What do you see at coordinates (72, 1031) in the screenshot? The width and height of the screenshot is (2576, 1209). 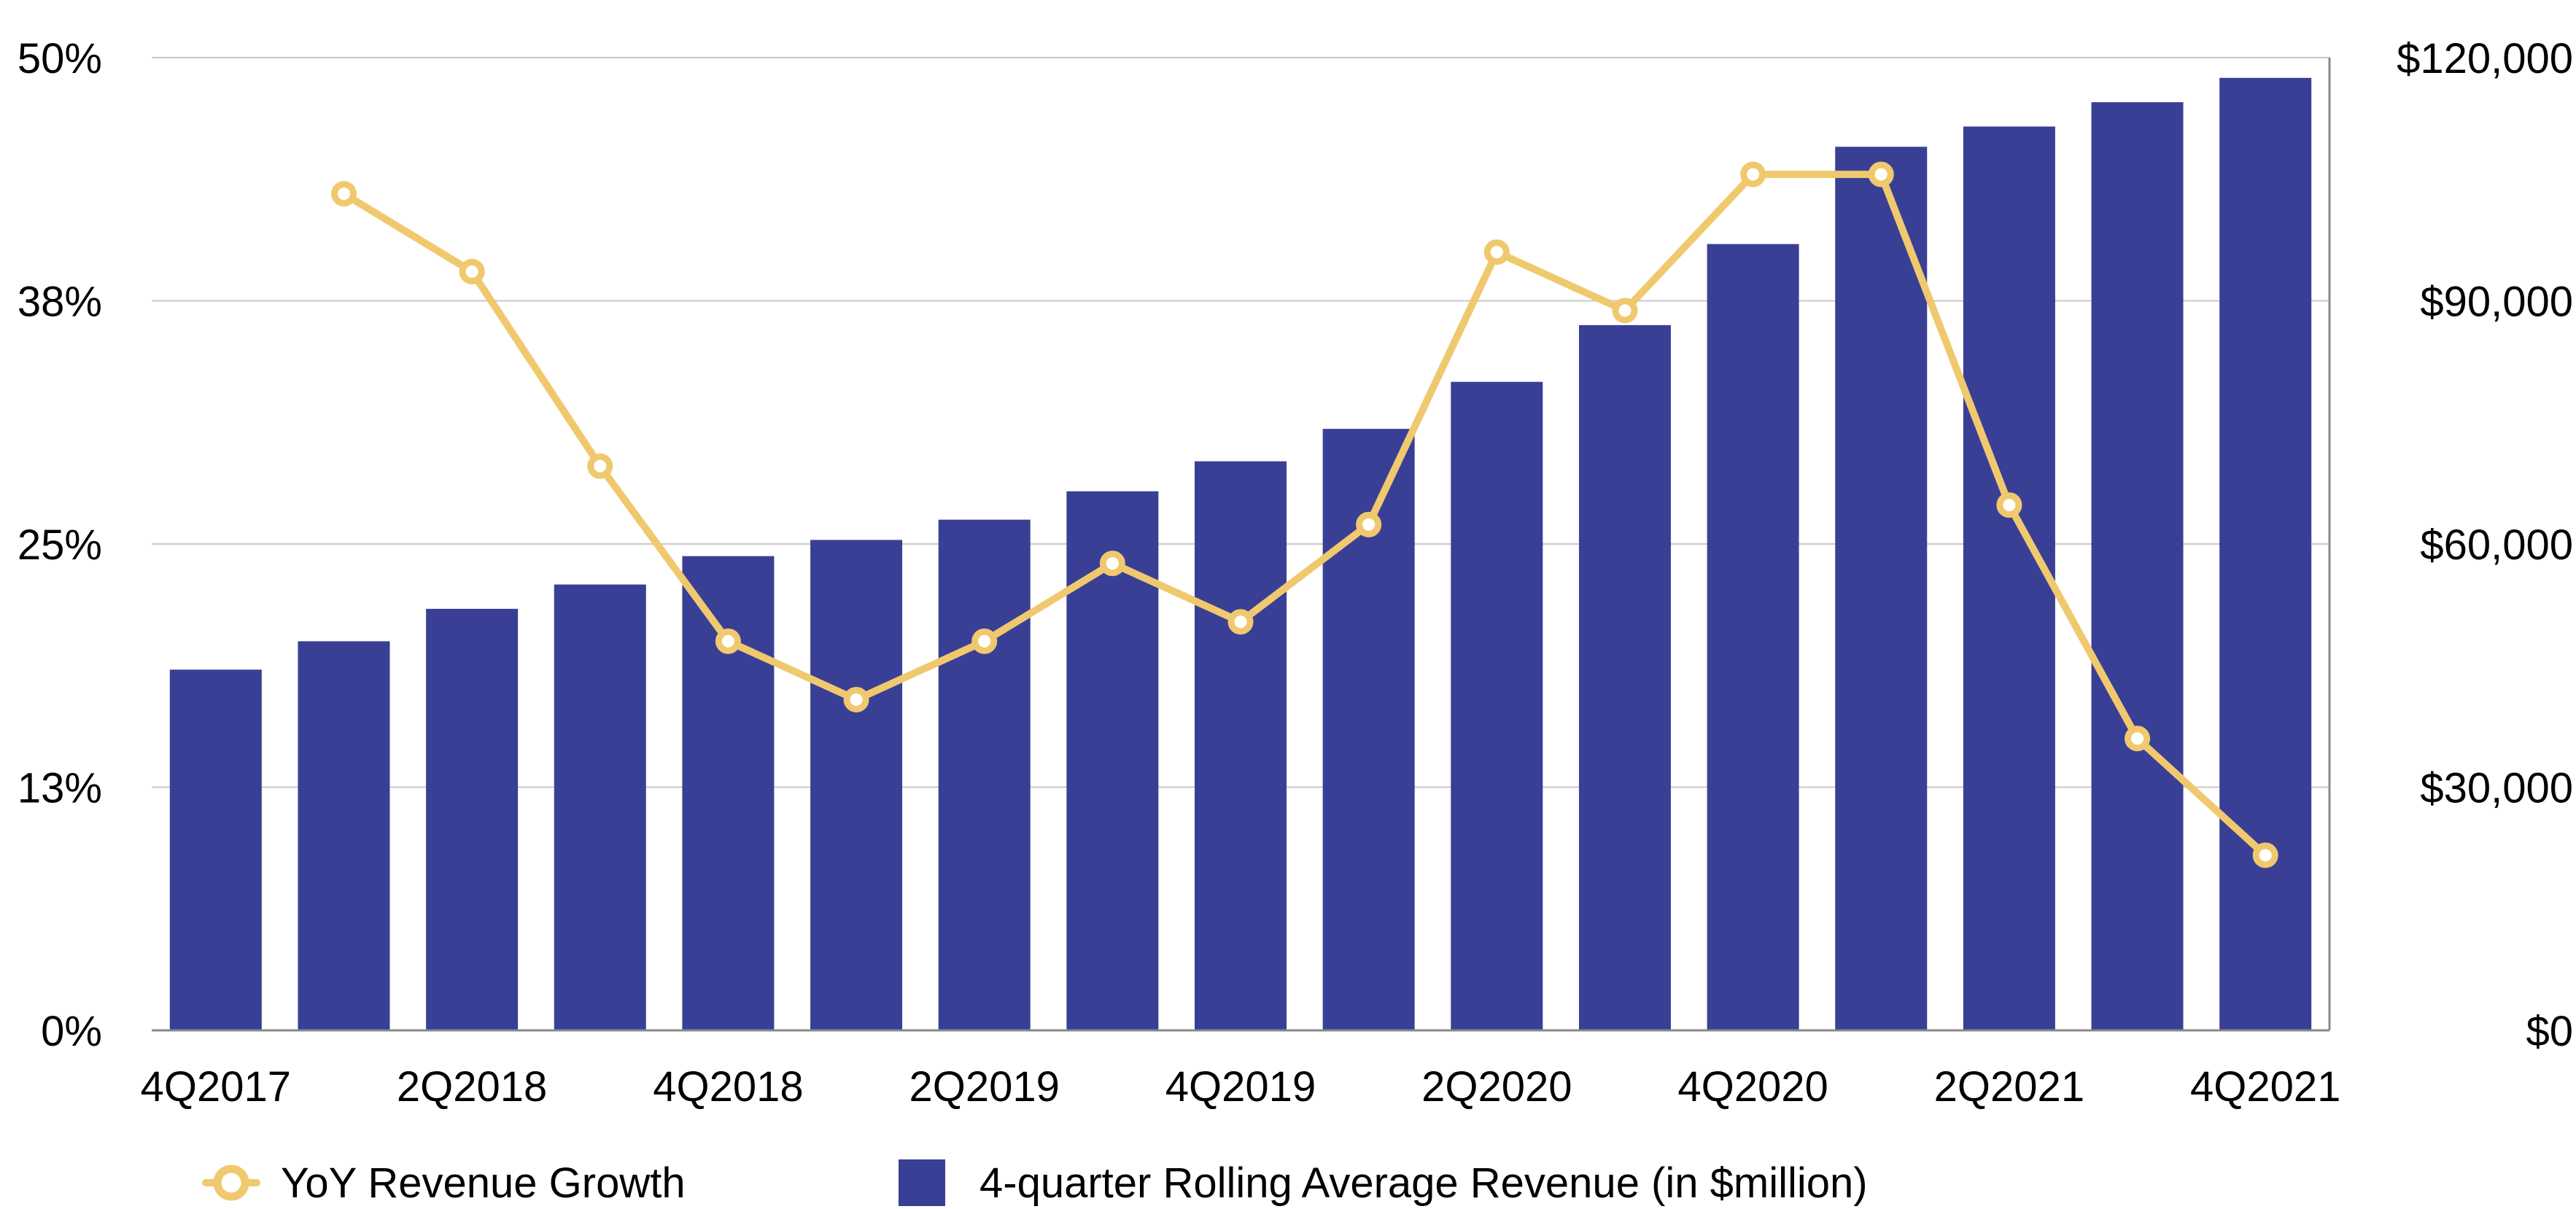 I see `y-left-tick-label: 0%` at bounding box center [72, 1031].